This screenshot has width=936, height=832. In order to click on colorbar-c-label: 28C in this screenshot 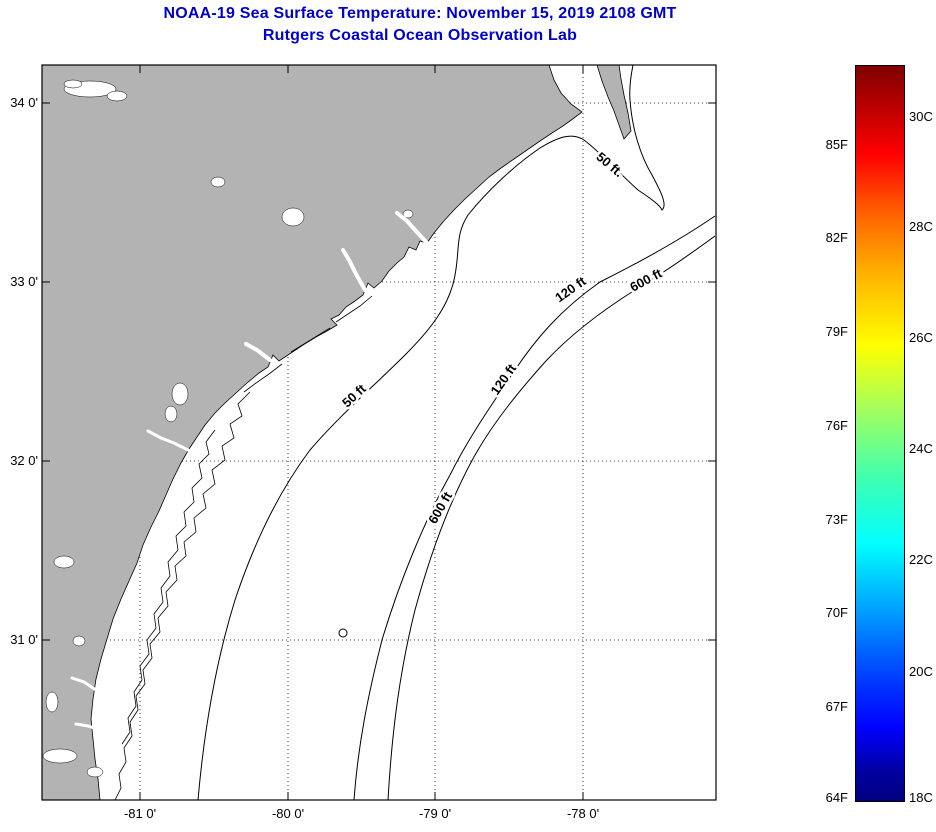, I will do `click(921, 226)`.